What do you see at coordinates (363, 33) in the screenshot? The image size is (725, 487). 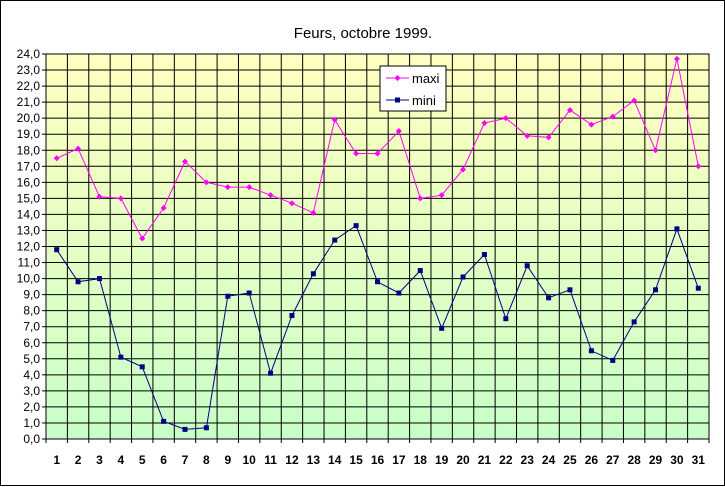 I see `chart-title: Feurs, octobre 1999.` at bounding box center [363, 33].